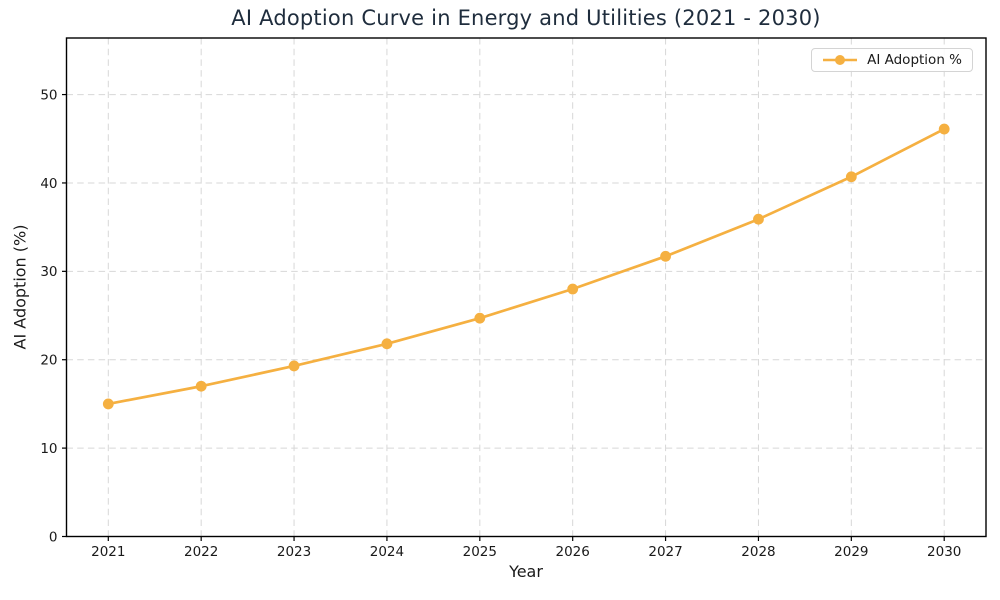 Image resolution: width=1000 pixels, height=600 pixels. Describe the element at coordinates (526, 571) in the screenshot. I see `x-axis-label: Year` at that location.